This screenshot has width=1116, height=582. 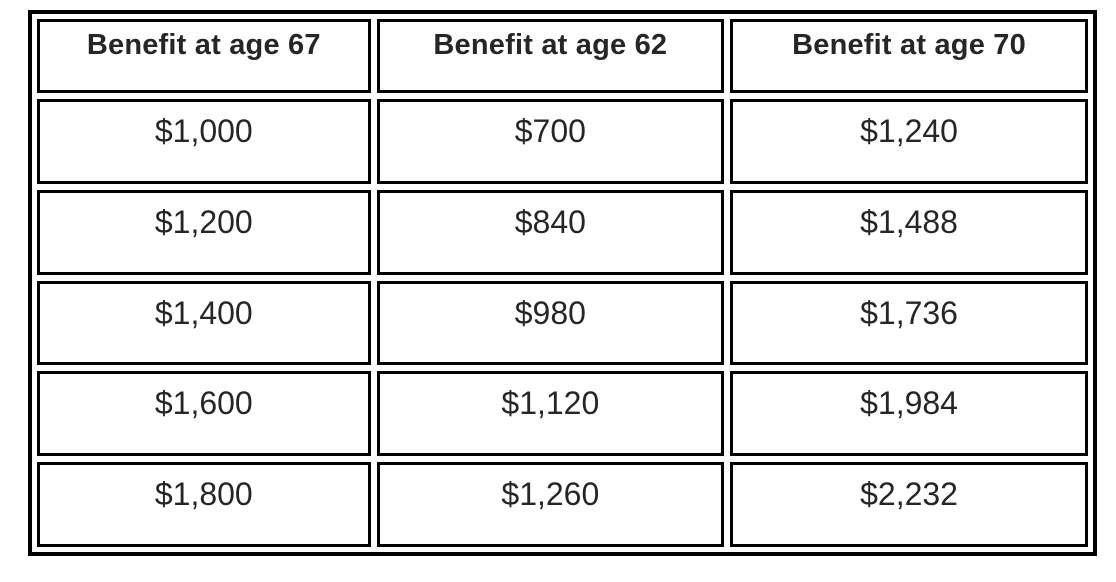 I want to click on table-cell-row5-age67: $1,800, so click(x=204, y=504).